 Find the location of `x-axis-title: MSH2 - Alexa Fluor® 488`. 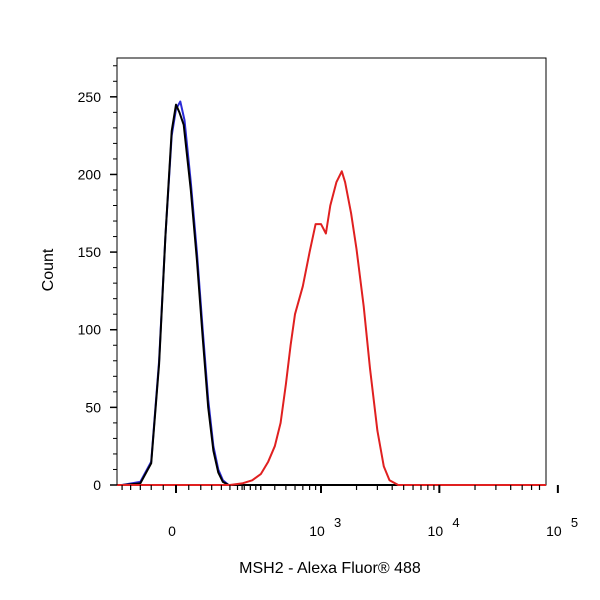

x-axis-title: MSH2 - Alexa Fluor® 488 is located at coordinates (330, 568).